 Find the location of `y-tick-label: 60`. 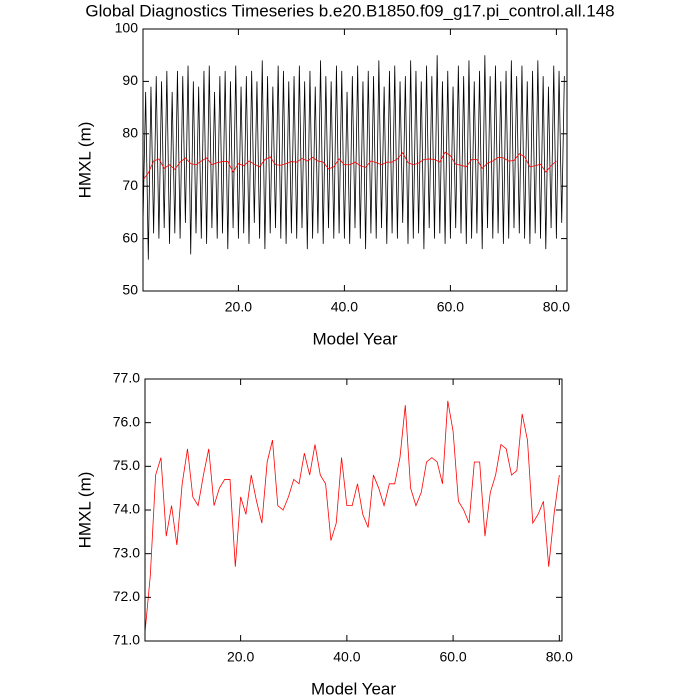

y-tick-label: 60 is located at coordinates (130, 237).